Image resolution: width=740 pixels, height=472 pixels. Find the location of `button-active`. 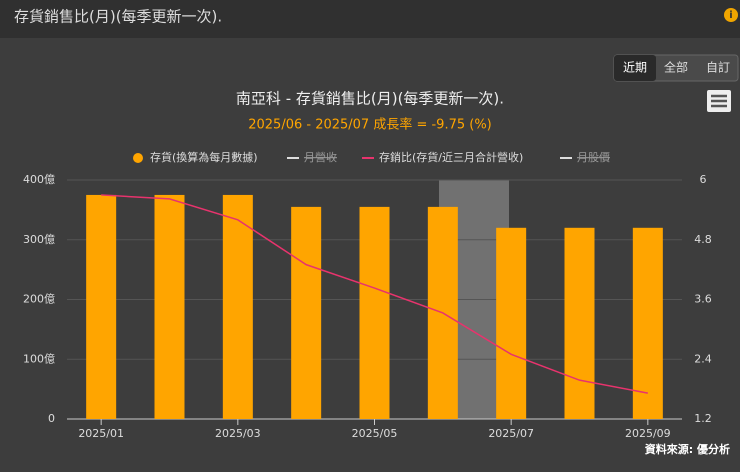

button-active is located at coordinates (635, 68).